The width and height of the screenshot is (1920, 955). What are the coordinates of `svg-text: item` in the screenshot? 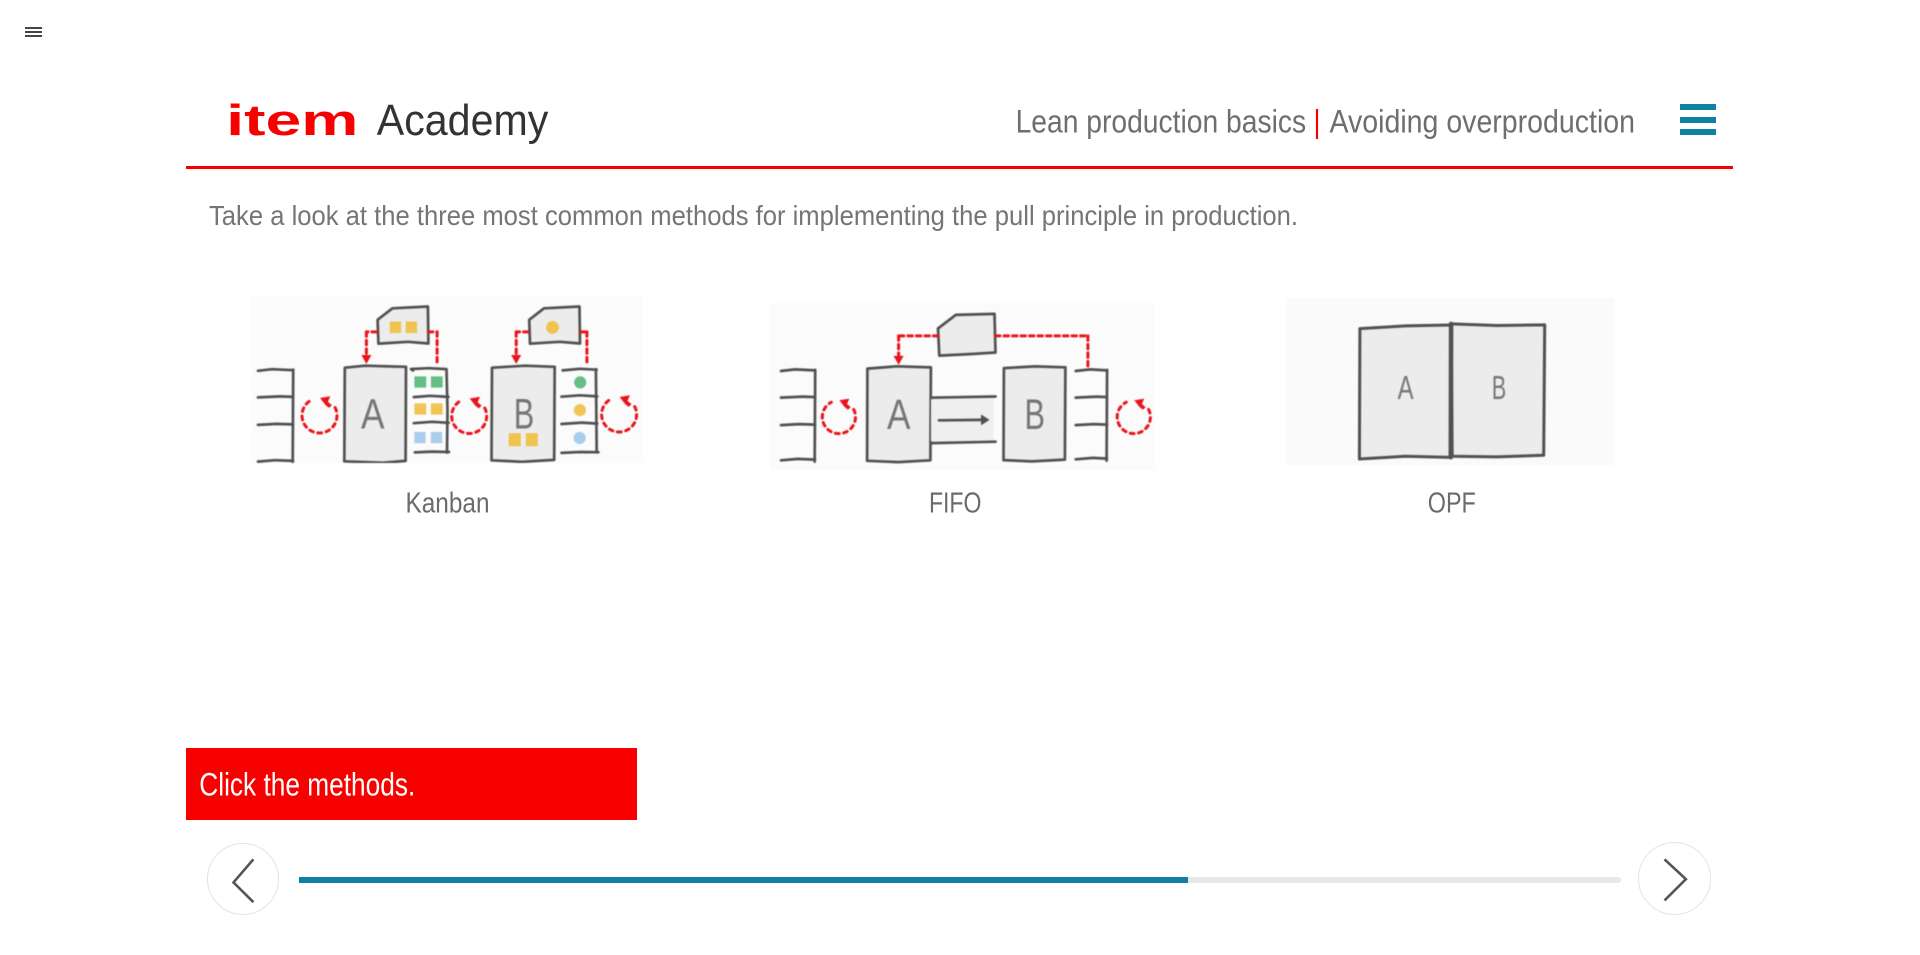 It's located at (292, 120).